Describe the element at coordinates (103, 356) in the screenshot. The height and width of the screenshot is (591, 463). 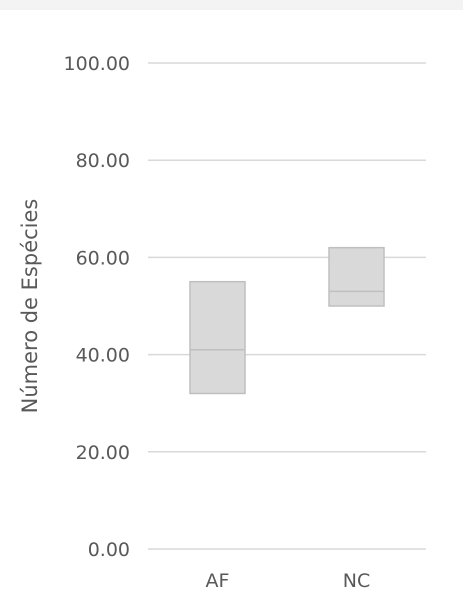
I see `y-tick-label: 40.00` at that location.